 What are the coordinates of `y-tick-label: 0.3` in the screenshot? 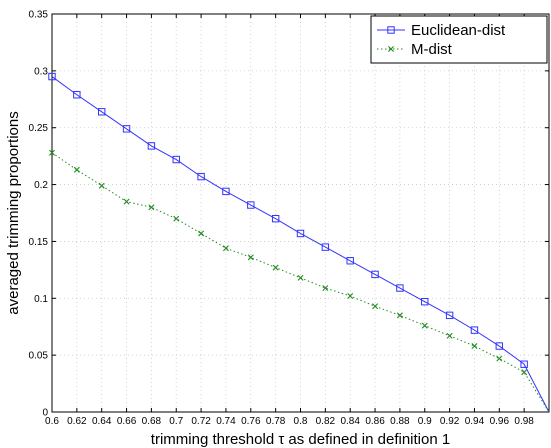 It's located at (41, 71).